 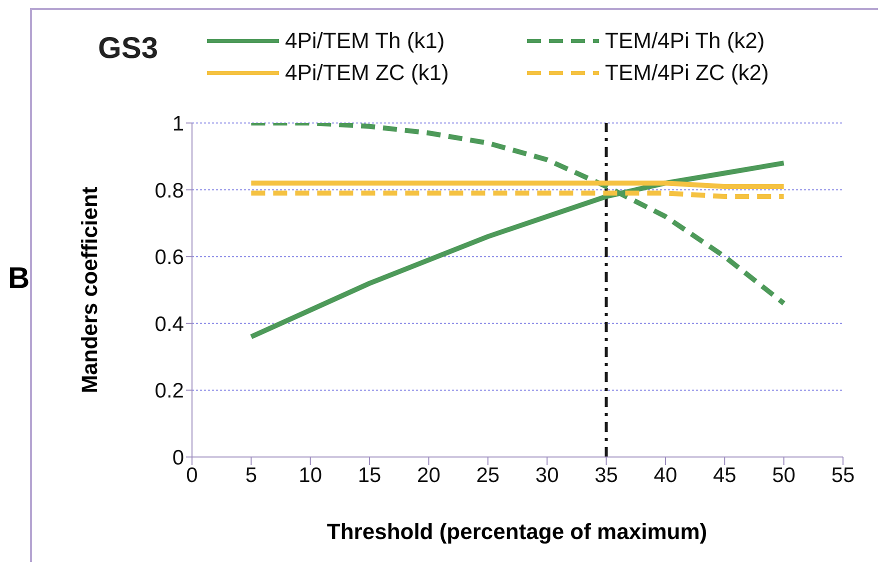 What do you see at coordinates (488, 475) in the screenshot?
I see `x-tick-label: 25` at bounding box center [488, 475].